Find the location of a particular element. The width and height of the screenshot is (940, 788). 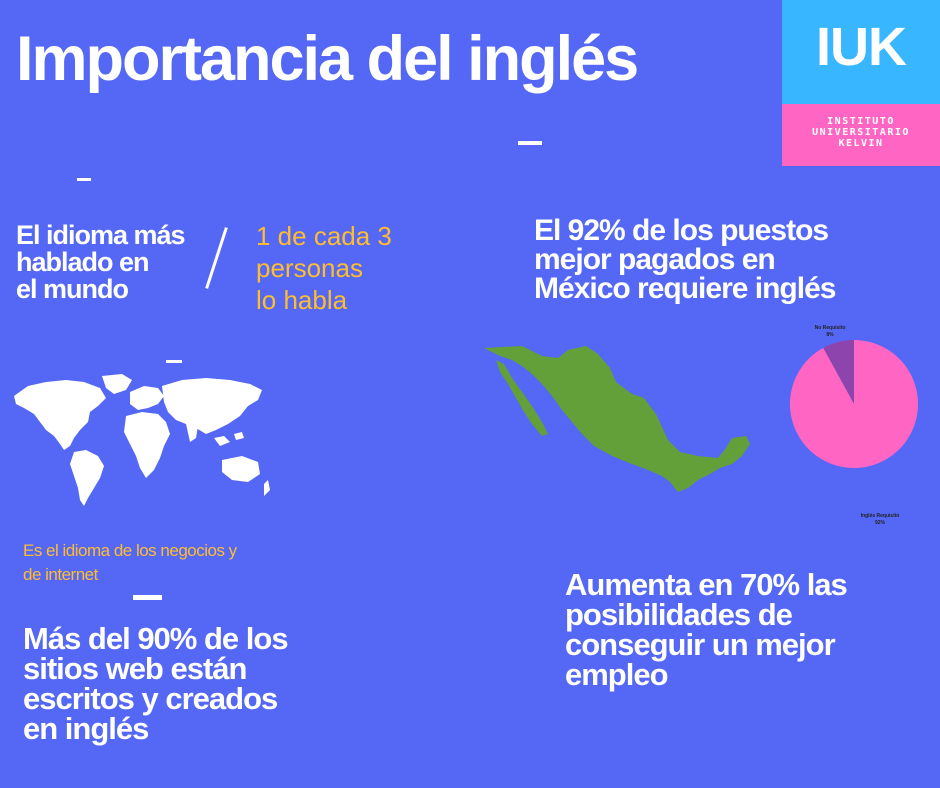

logo-top-panel is located at coordinates (861, 52).